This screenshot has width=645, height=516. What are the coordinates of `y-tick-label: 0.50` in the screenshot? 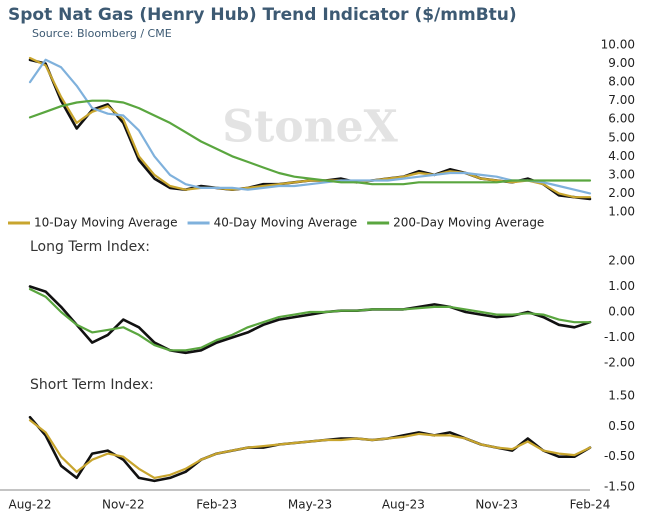 It's located at (621, 426).